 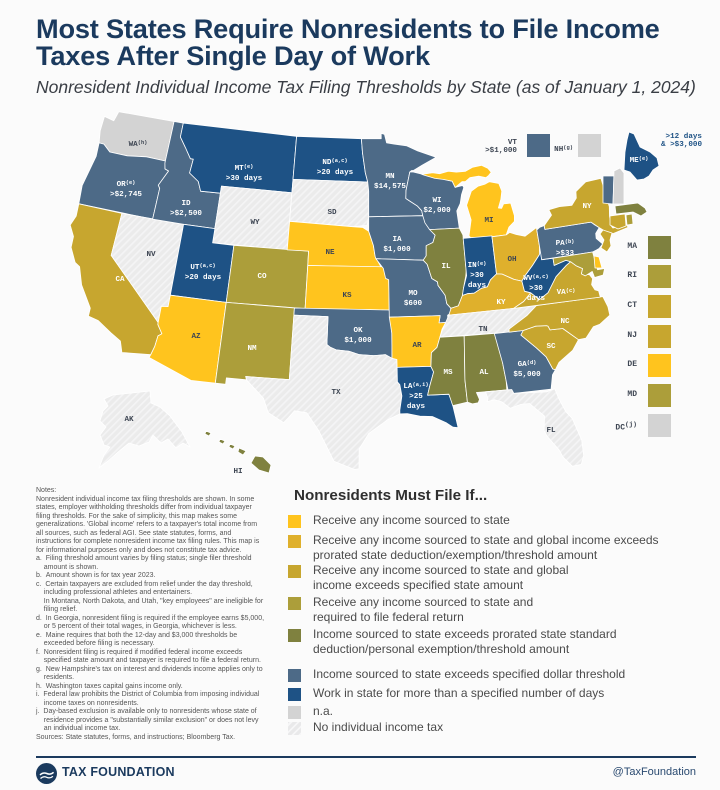 I want to click on svg-text: TX, so click(x=336, y=393).